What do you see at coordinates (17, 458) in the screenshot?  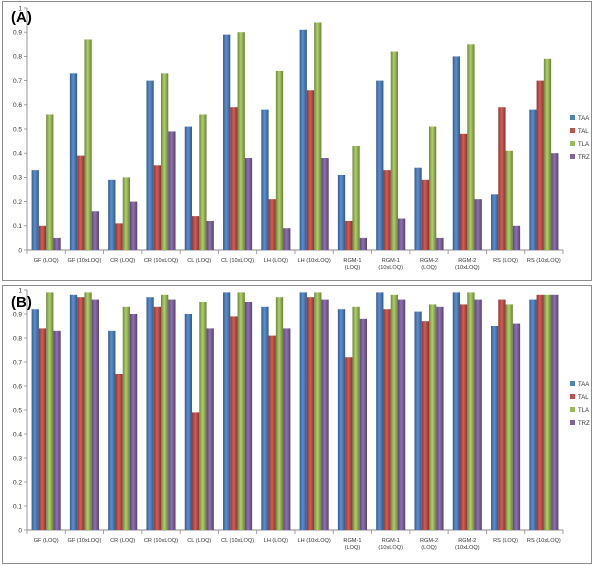 I see `y-tick-label: 0.3` at bounding box center [17, 458].